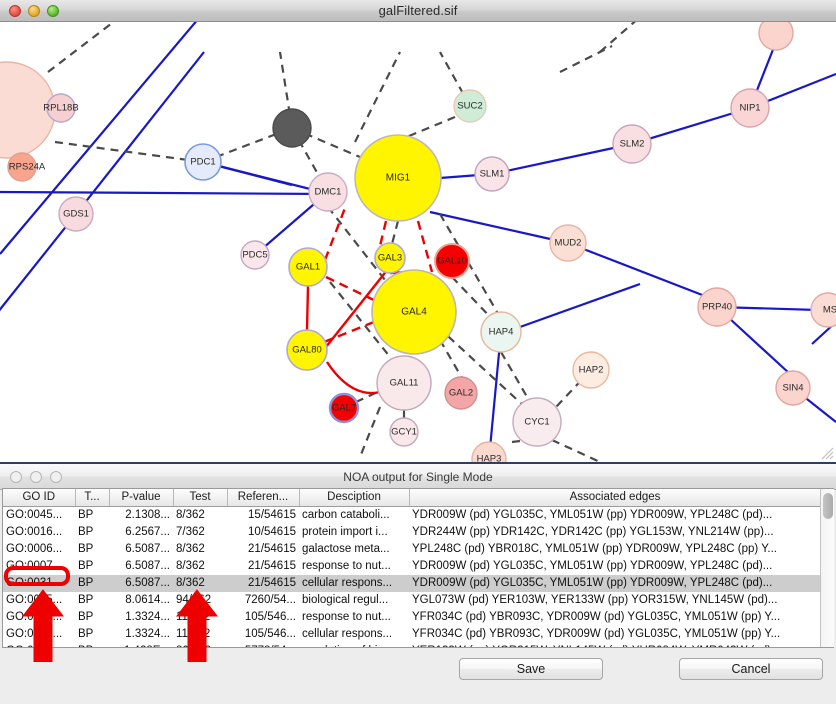  I want to click on graph-node-gal1, so click(308, 267).